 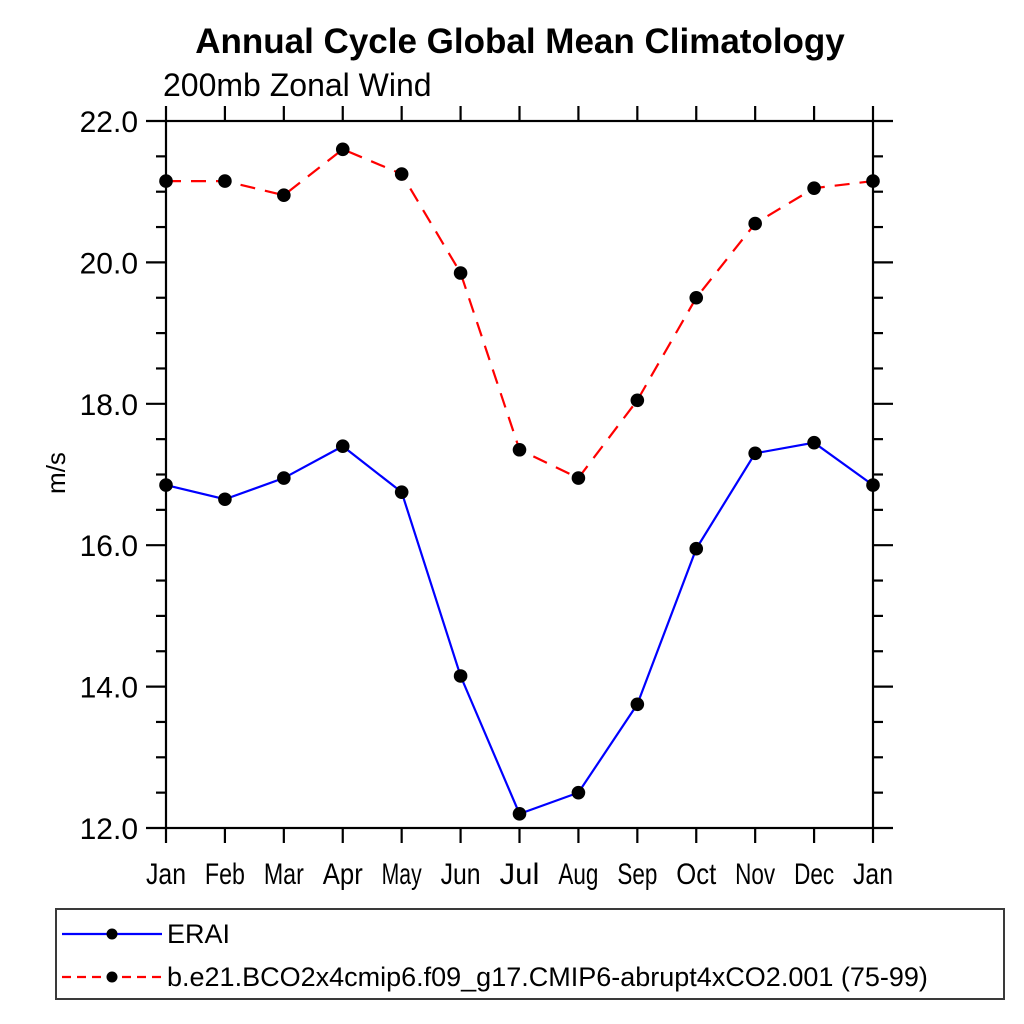 I want to click on x-axis-tick-label: Aug, so click(x=578, y=874).